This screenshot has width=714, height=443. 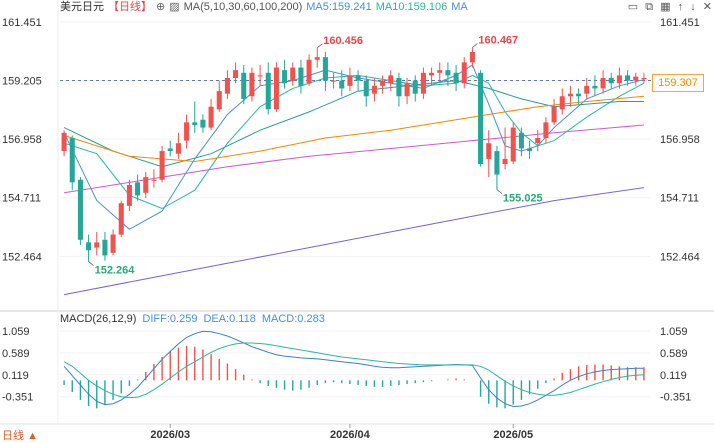 I want to click on down-arrow-icon: ↓, so click(x=693, y=7).